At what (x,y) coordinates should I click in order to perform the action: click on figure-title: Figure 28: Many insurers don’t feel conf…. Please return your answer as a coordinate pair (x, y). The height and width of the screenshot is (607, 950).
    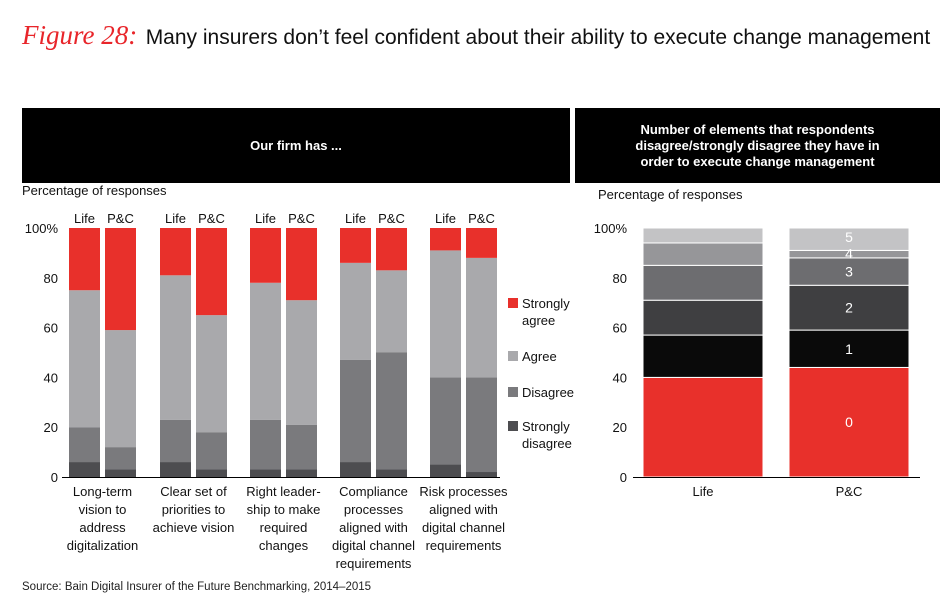
    Looking at the image, I should click on (476, 35).